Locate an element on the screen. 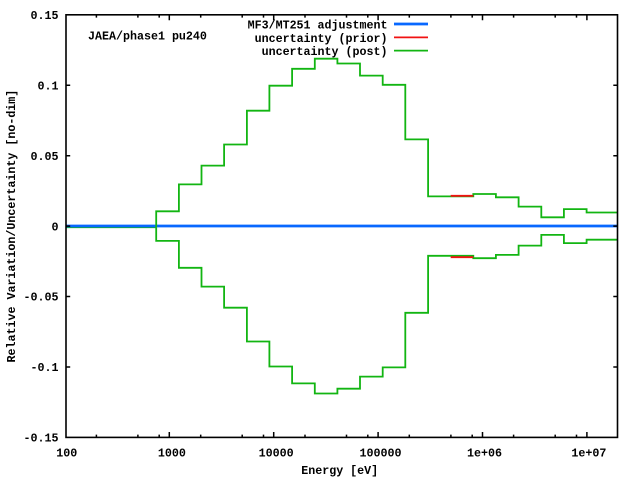 Image resolution: width=640 pixels, height=480 pixels. svg-text: -0.1 is located at coordinates (45, 368).